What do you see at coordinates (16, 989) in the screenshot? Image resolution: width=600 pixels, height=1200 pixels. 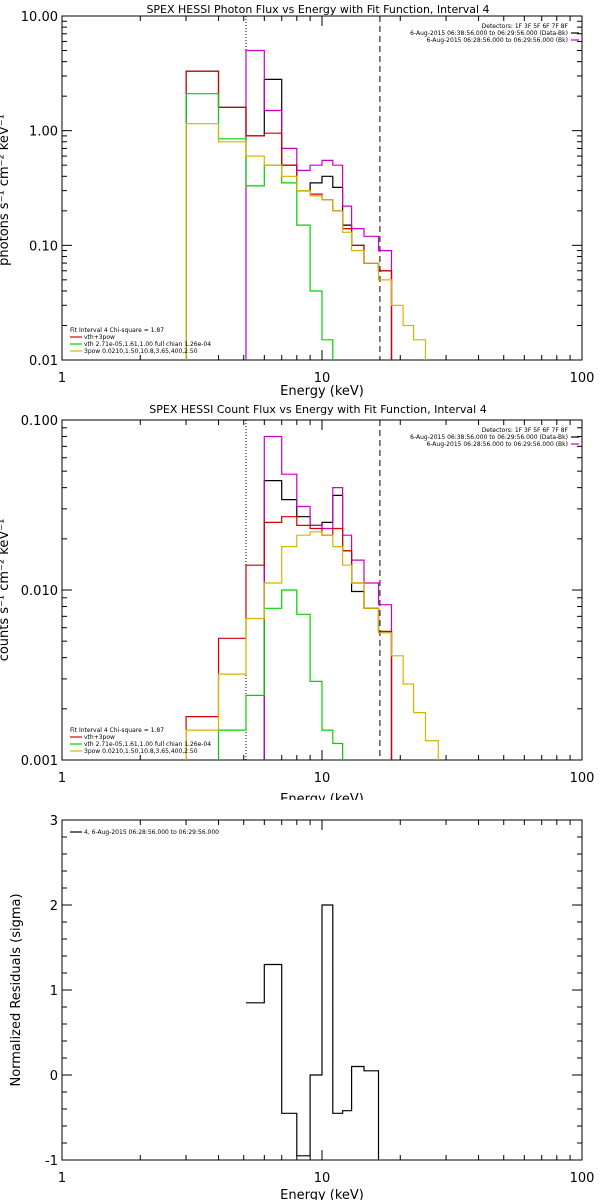 I see `y-axis-label: Normalized Residuals (sigma)` at bounding box center [16, 989].